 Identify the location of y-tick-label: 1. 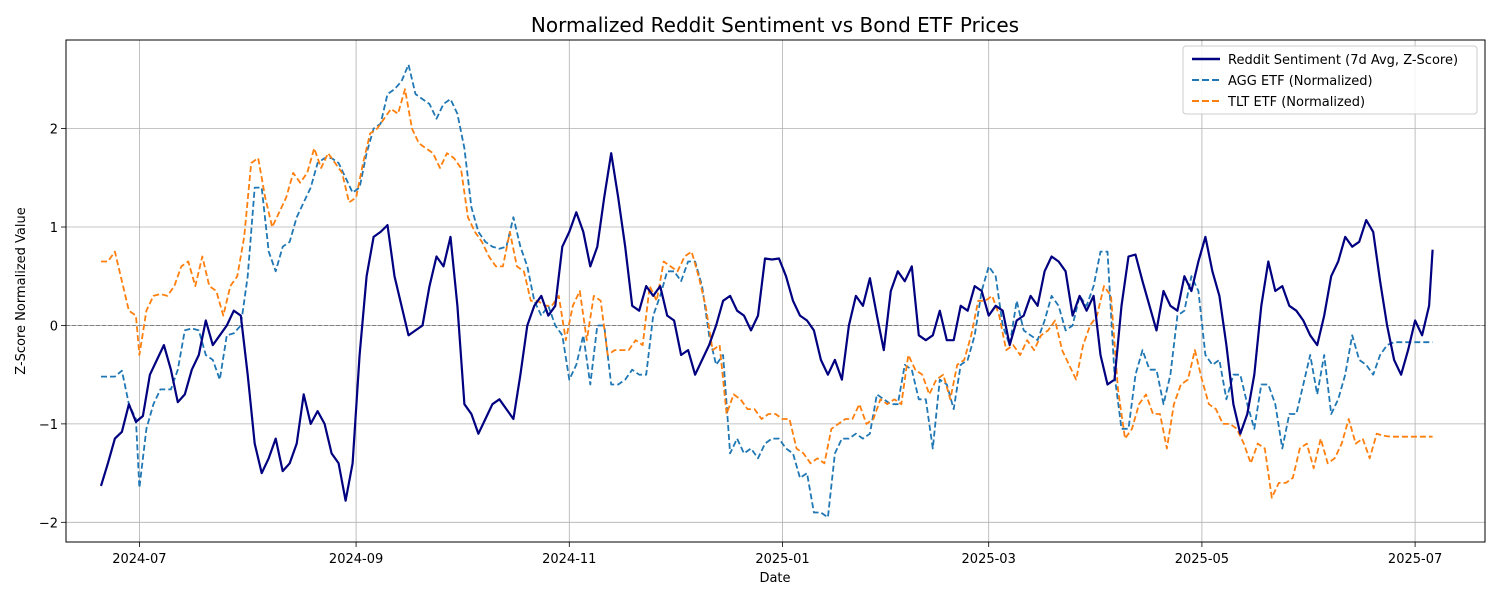
(54, 228).